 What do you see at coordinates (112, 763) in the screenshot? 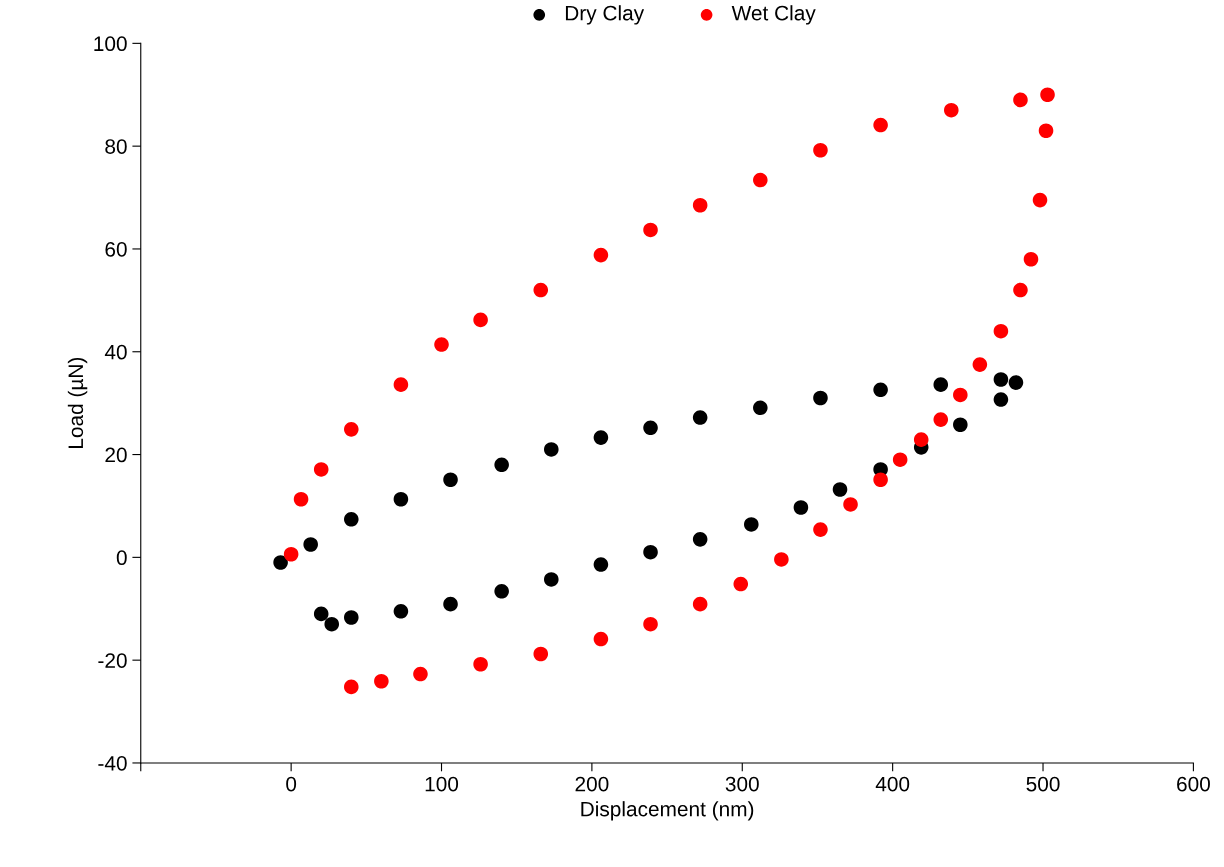
I see `y-tick-label: -40` at bounding box center [112, 763].